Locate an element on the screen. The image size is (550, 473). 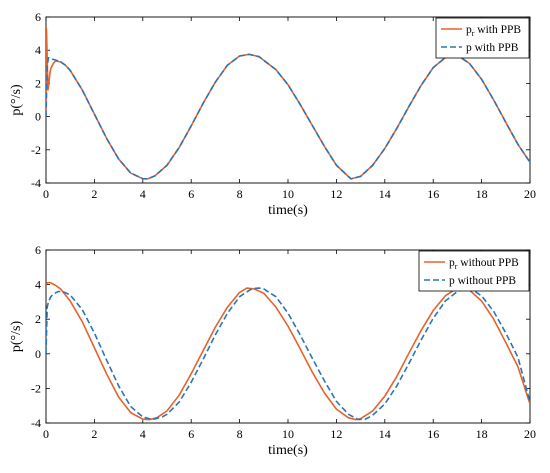
top-y-tick-label: 4 is located at coordinates (38, 50).